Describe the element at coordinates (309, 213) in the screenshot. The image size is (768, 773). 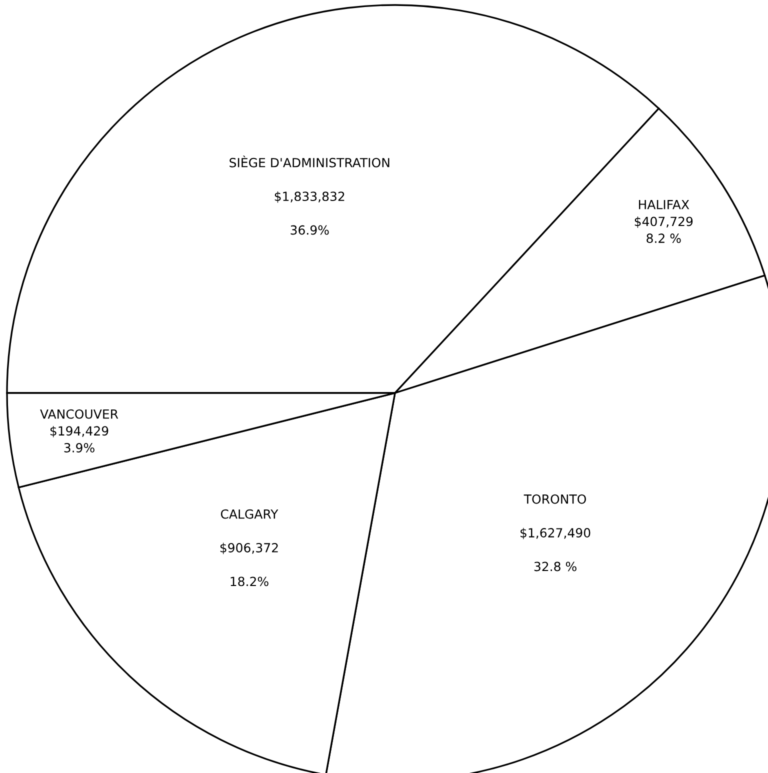
I see `text: $1,833,832 36.9%` at that location.